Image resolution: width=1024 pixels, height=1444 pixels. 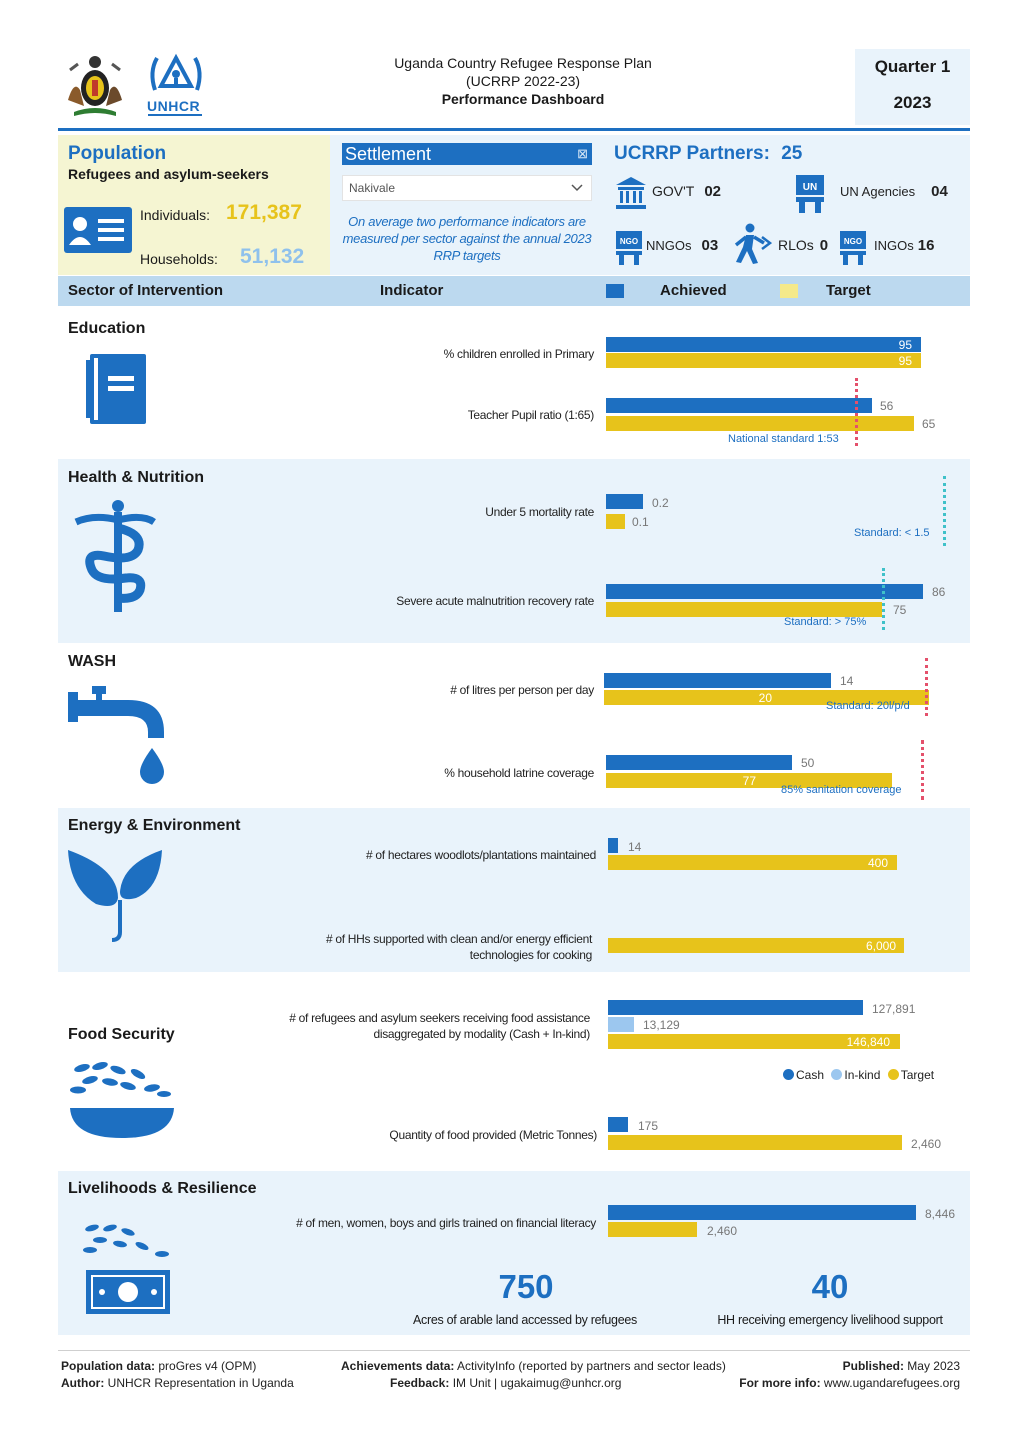 I want to click on book-icon, so click(x=116, y=389).